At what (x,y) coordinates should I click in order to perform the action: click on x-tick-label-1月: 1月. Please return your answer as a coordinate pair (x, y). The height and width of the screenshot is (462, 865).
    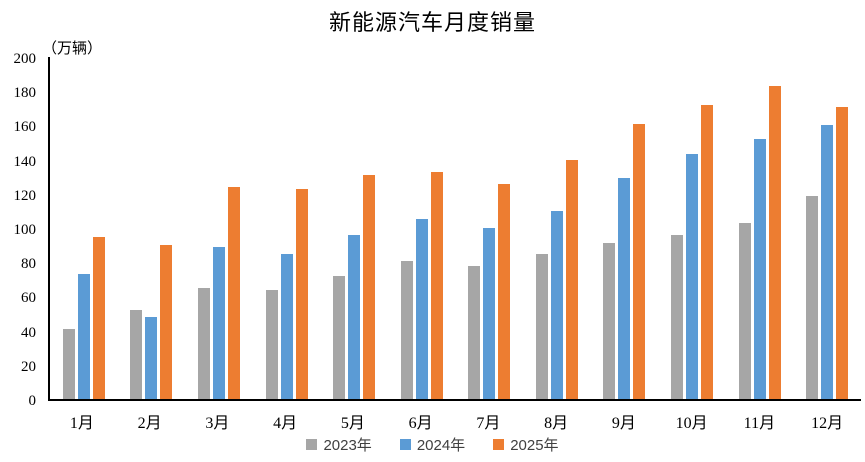
    Looking at the image, I should click on (81, 423).